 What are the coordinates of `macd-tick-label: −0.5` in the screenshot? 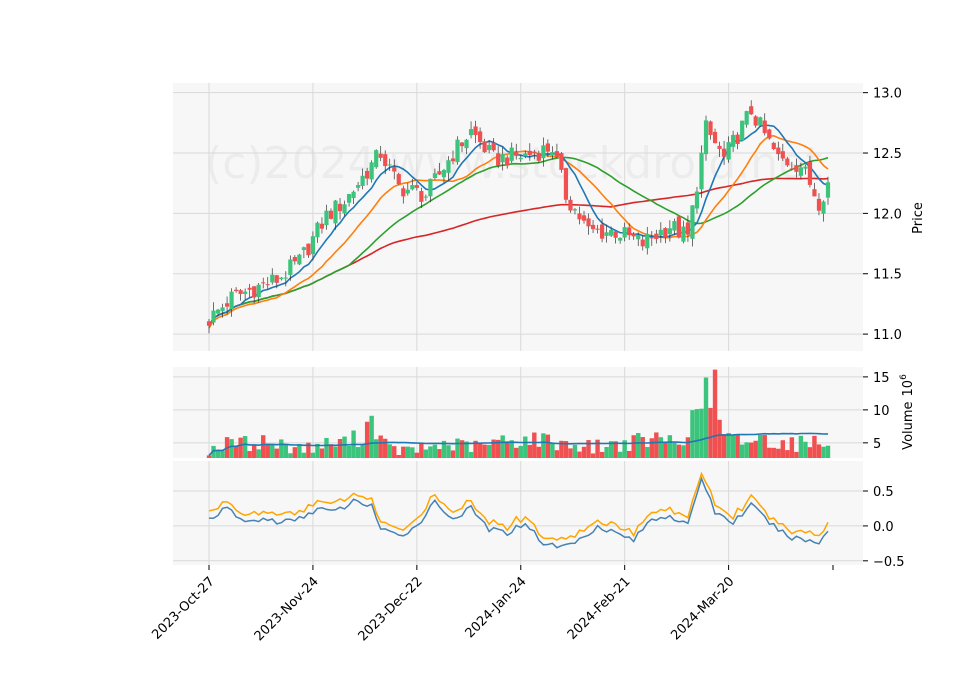 It's located at (889, 562).